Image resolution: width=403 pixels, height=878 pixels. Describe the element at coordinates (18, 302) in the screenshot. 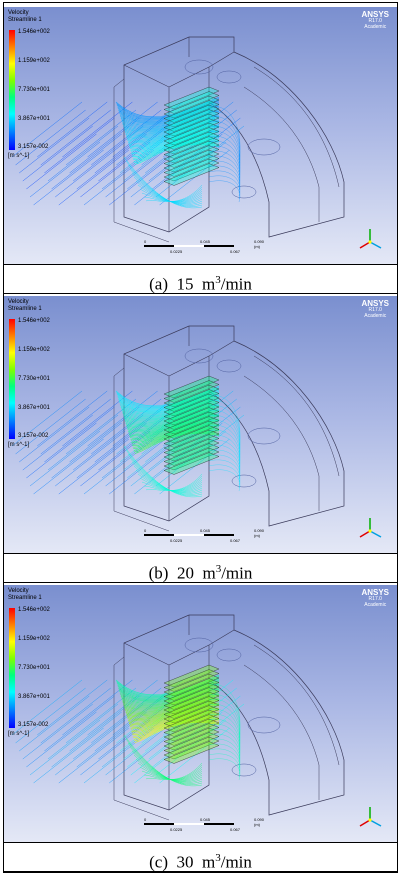

I see `legend-variable: Velocity` at that location.